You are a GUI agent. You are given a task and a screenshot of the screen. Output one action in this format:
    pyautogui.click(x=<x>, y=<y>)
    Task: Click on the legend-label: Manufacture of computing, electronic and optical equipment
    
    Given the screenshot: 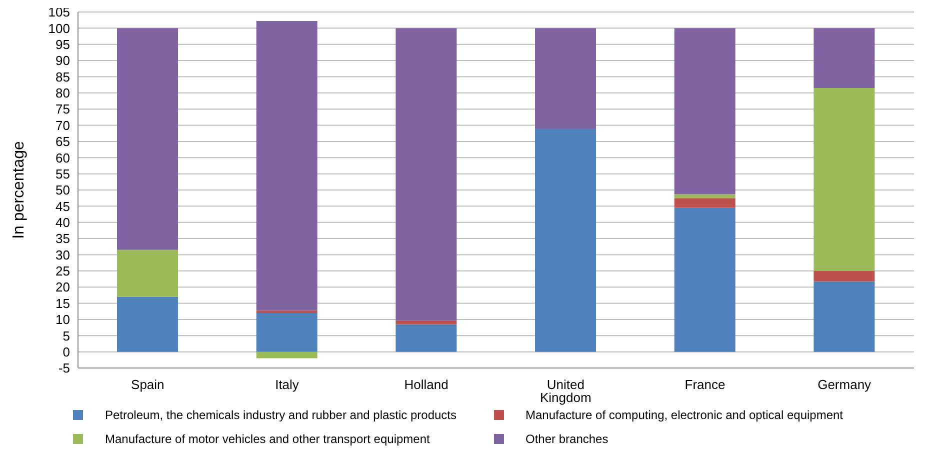 What is the action you would take?
    pyautogui.click(x=685, y=415)
    